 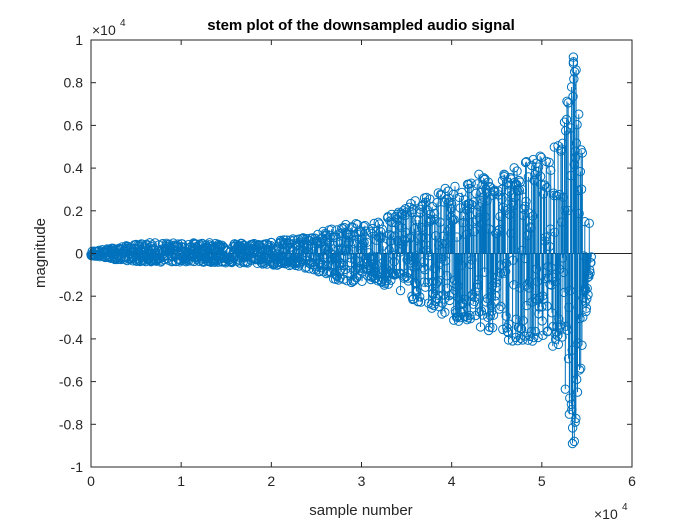 I want to click on y-tick-label: 0.2, so click(x=74, y=211).